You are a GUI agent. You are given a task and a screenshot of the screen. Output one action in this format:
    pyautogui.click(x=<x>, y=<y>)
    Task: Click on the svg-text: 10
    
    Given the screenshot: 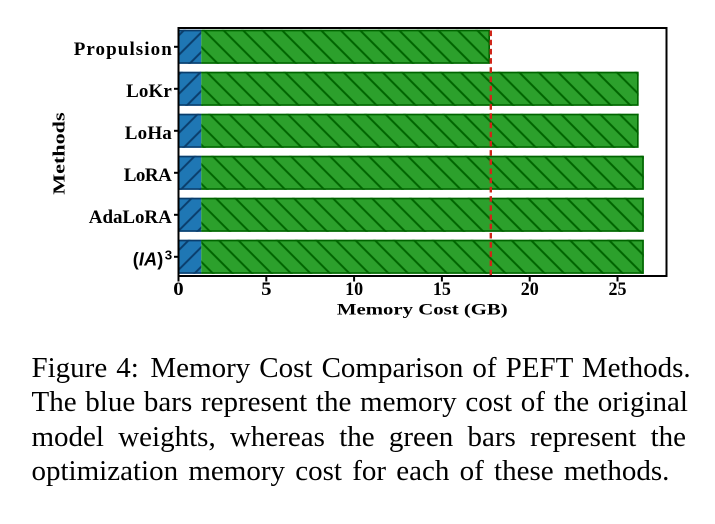 What is the action you would take?
    pyautogui.click(x=354, y=289)
    